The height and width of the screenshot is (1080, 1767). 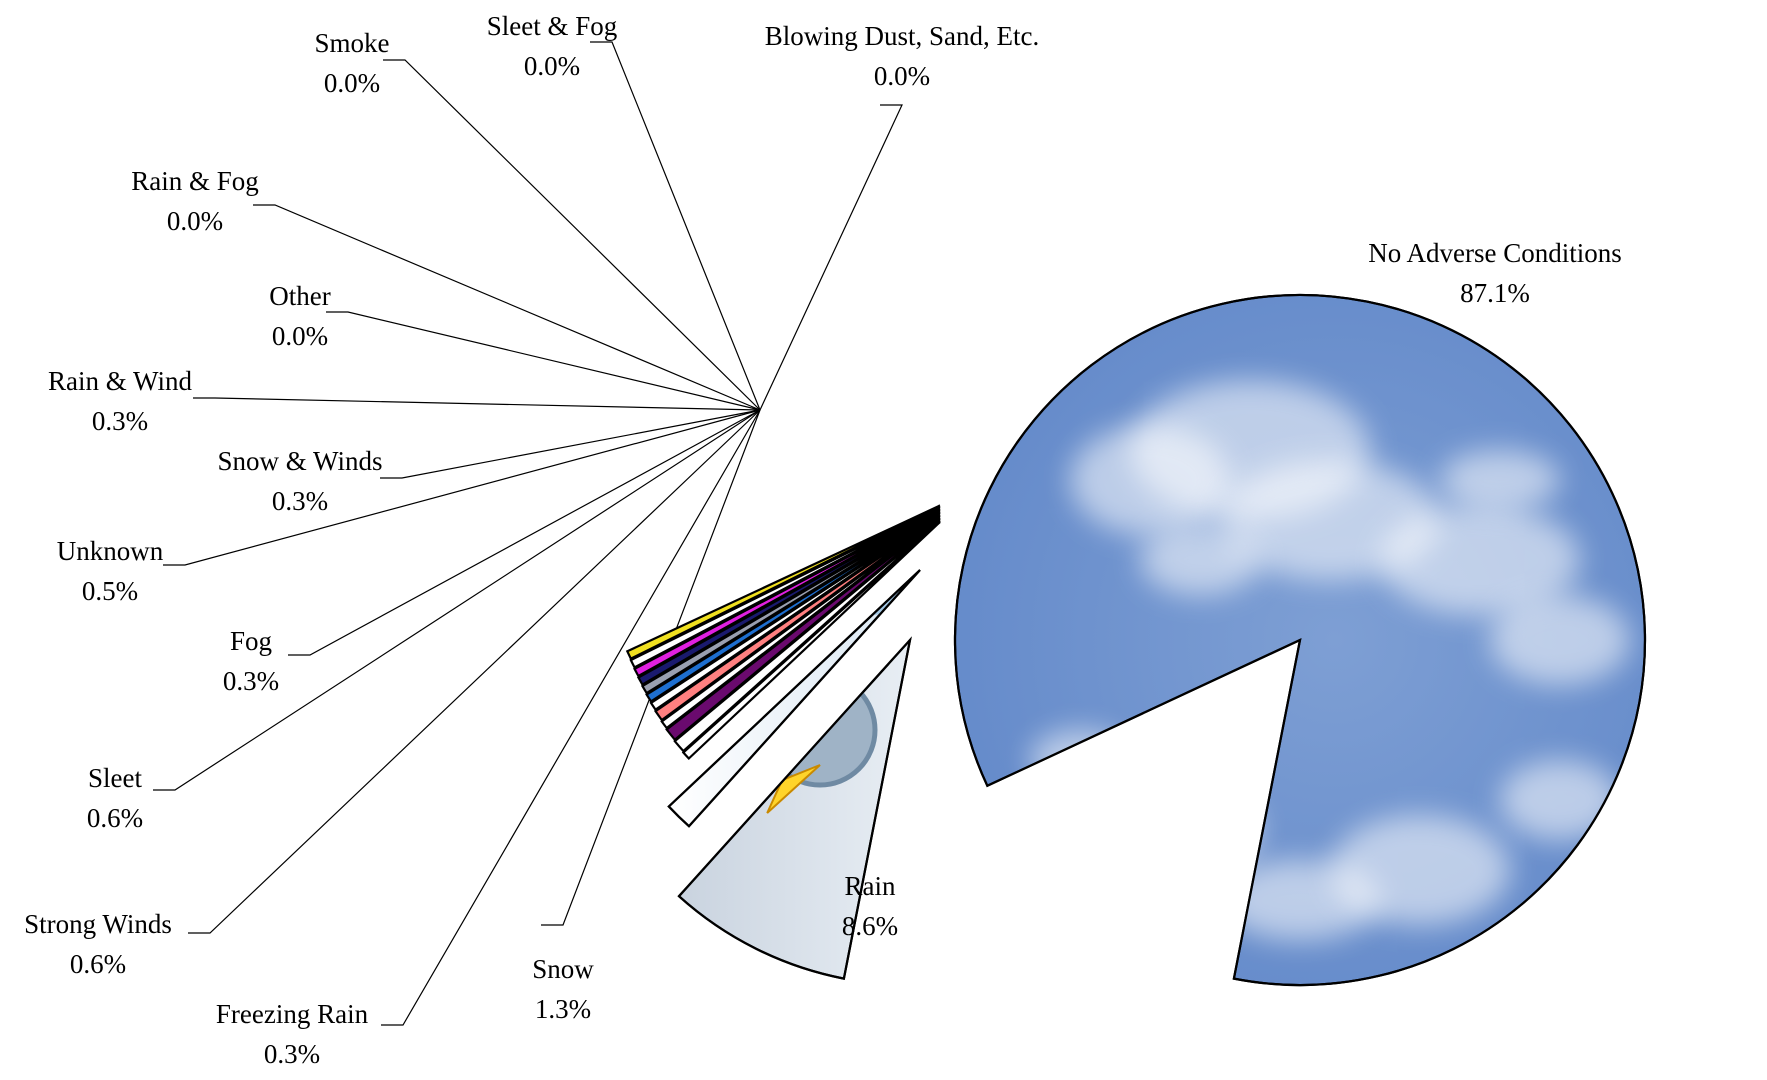 I want to click on leader-line-snow-winds, so click(x=570, y=444).